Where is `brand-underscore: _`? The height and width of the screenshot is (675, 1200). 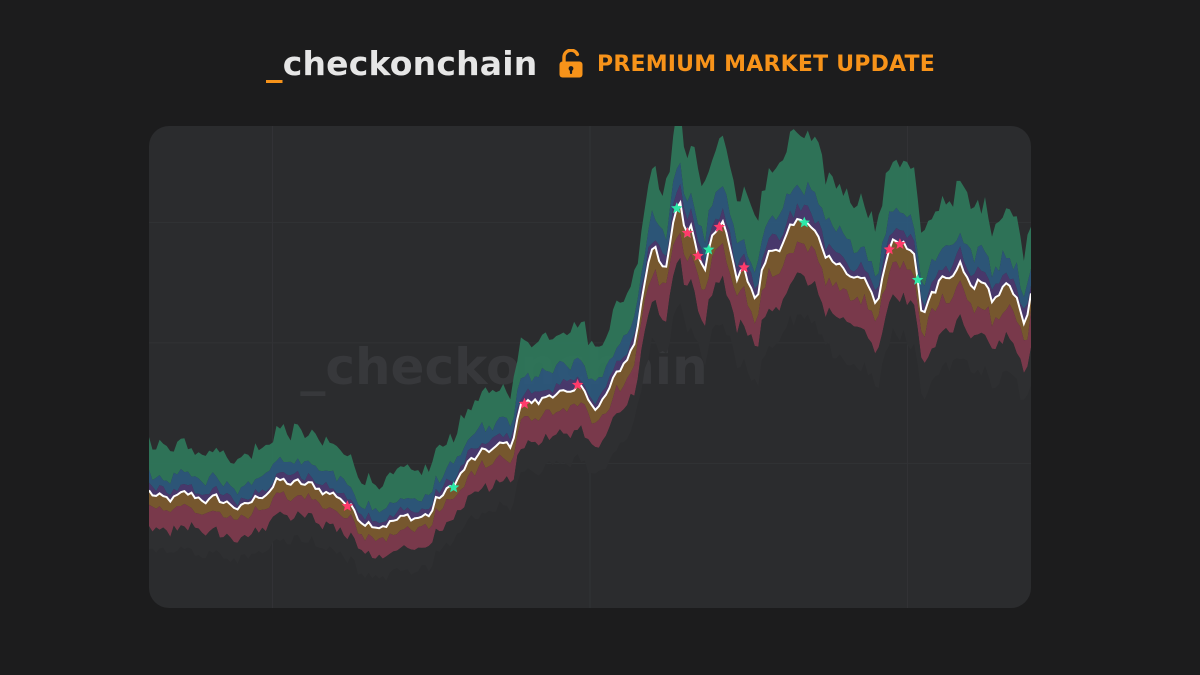
brand-underscore: _ is located at coordinates (274, 63).